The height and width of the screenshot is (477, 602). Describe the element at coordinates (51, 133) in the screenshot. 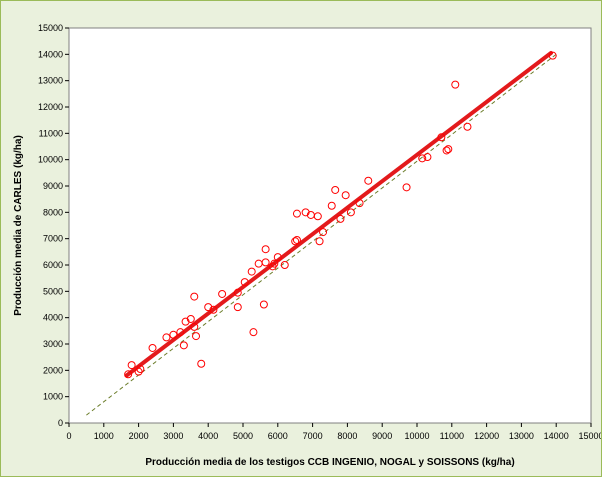

I see `y-tick-label: 11000` at that location.